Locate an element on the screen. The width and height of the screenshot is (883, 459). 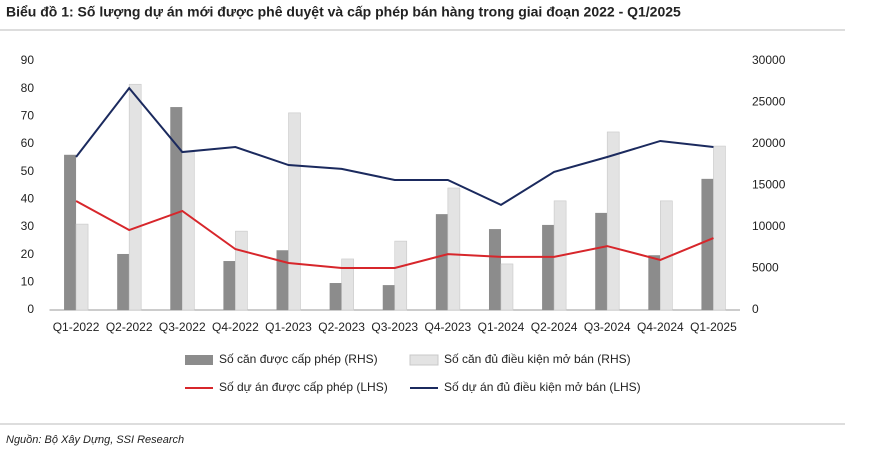
x-tick-label: Q2-2024 is located at coordinates (554, 327).